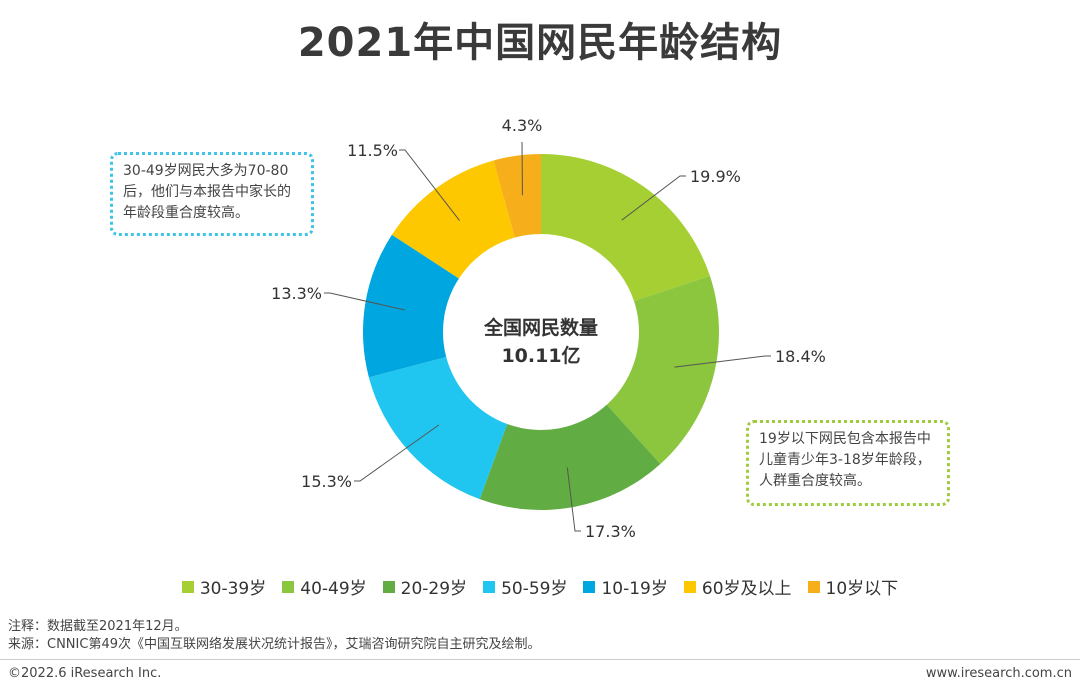 The image size is (1080, 695). What do you see at coordinates (610, 531) in the screenshot?
I see `slice-label: 17.3%` at bounding box center [610, 531].